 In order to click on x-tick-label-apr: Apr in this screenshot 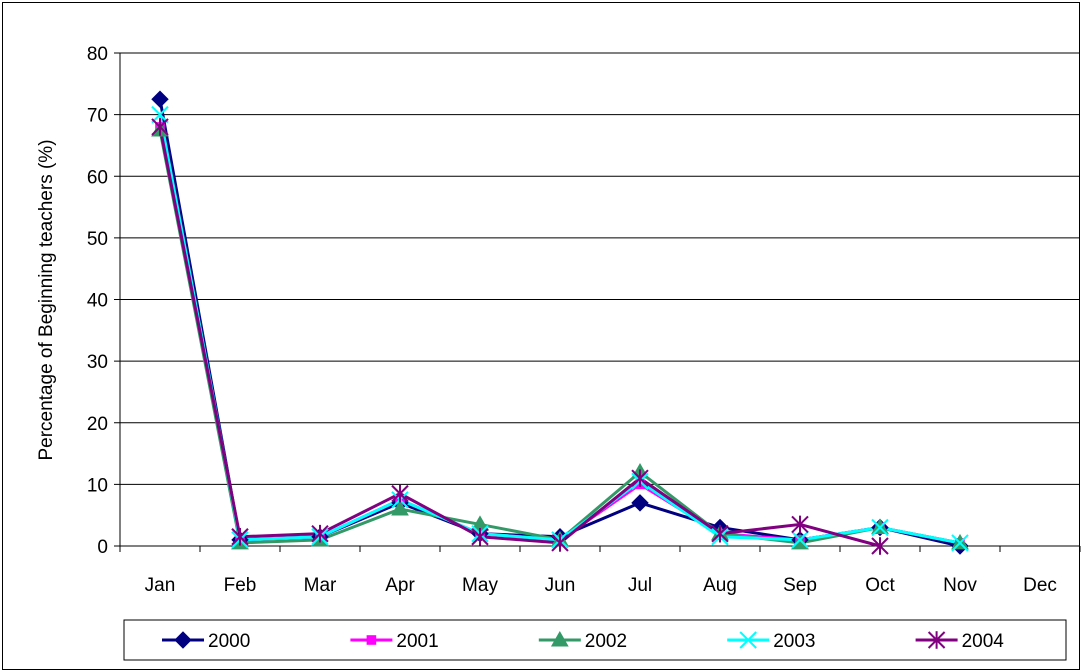, I will do `click(400, 585)`.